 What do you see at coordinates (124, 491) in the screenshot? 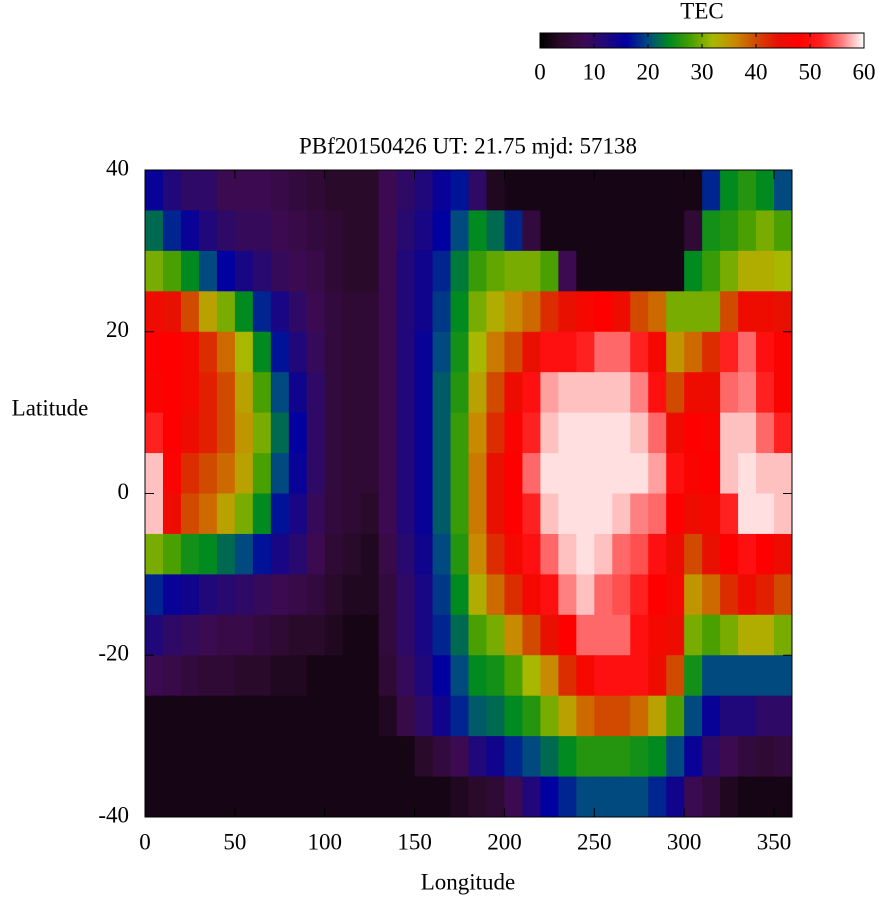
I see `y-tick-label: 0` at bounding box center [124, 491].